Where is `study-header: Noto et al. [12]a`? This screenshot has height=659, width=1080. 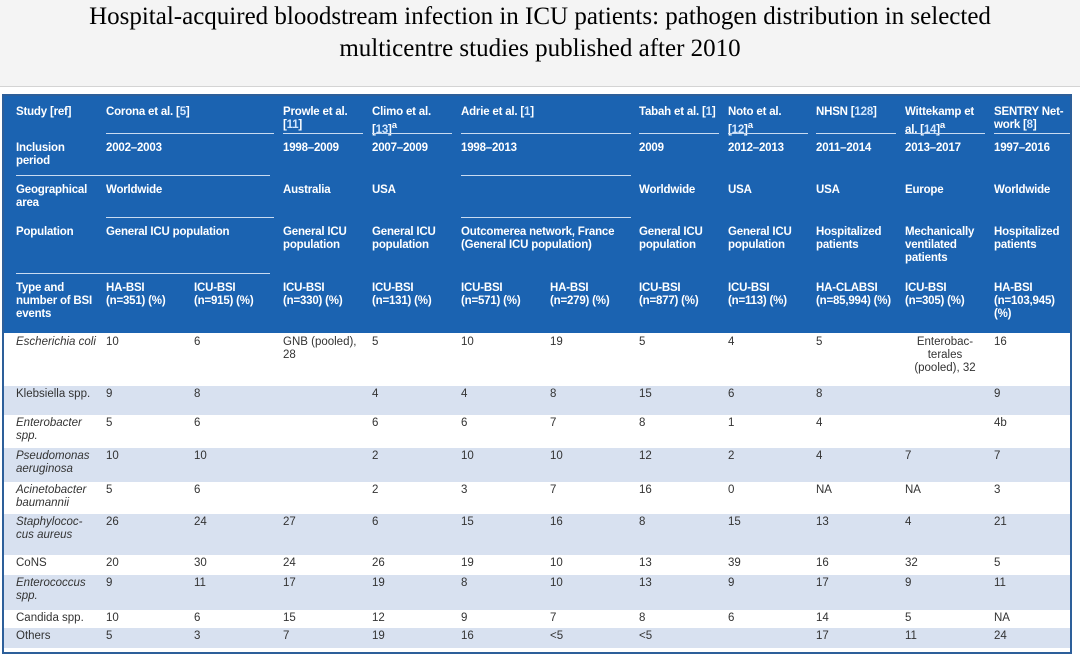
study-header: Noto et al. [12]a is located at coordinates (755, 121).